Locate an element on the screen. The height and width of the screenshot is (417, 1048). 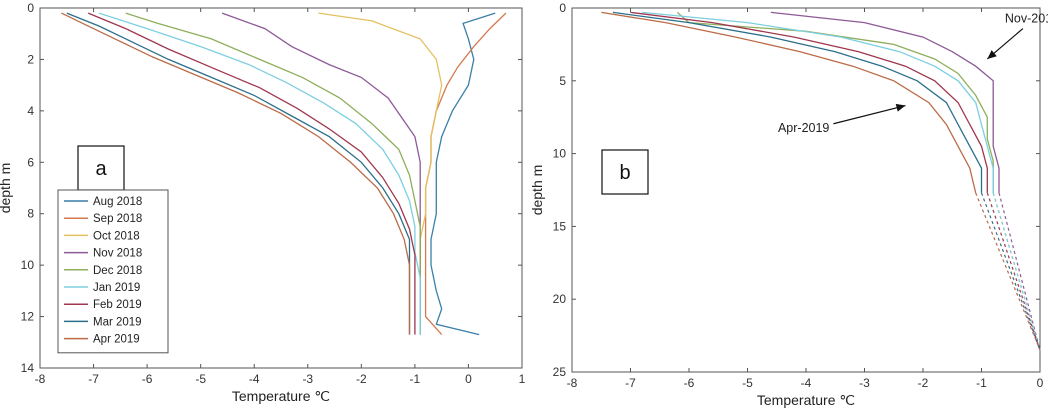
y-tick-label: 20 is located at coordinates (560, 299).